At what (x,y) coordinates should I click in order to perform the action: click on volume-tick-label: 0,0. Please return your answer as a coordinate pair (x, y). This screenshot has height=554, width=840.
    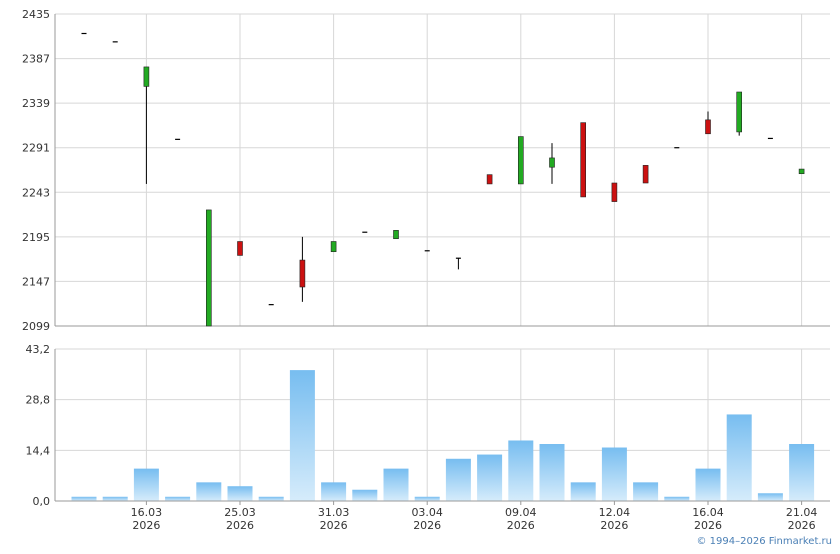
    Looking at the image, I should click on (42, 501).